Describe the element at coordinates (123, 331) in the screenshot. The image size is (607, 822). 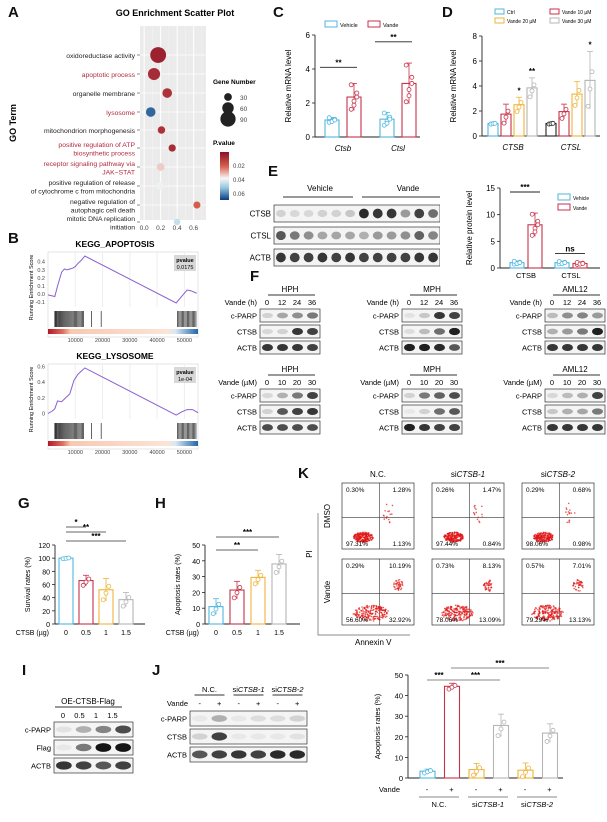
I see `rank-gradient-bar` at that location.